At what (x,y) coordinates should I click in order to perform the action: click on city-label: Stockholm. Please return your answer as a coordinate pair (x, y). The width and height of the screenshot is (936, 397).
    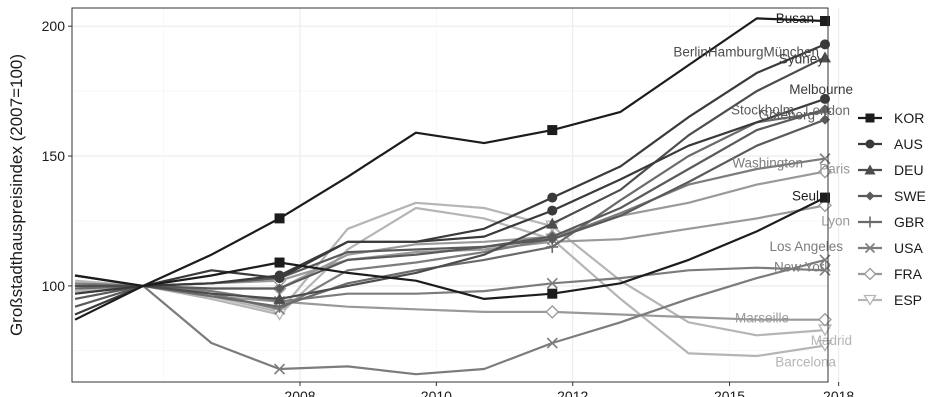
    Looking at the image, I should click on (762, 109).